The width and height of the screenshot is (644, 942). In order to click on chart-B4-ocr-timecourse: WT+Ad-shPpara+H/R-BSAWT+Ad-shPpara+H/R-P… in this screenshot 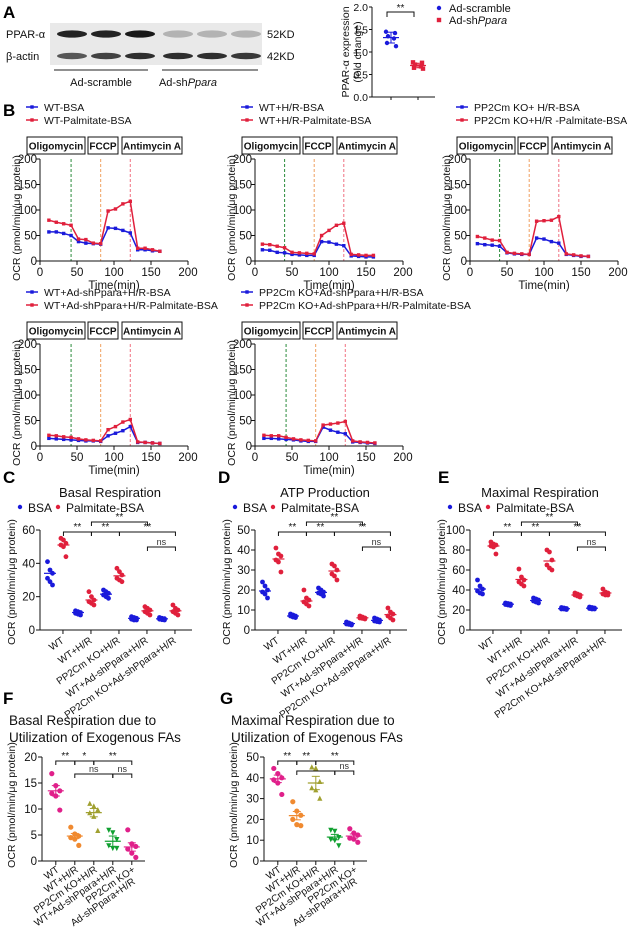, I will do `click(114, 382)`.